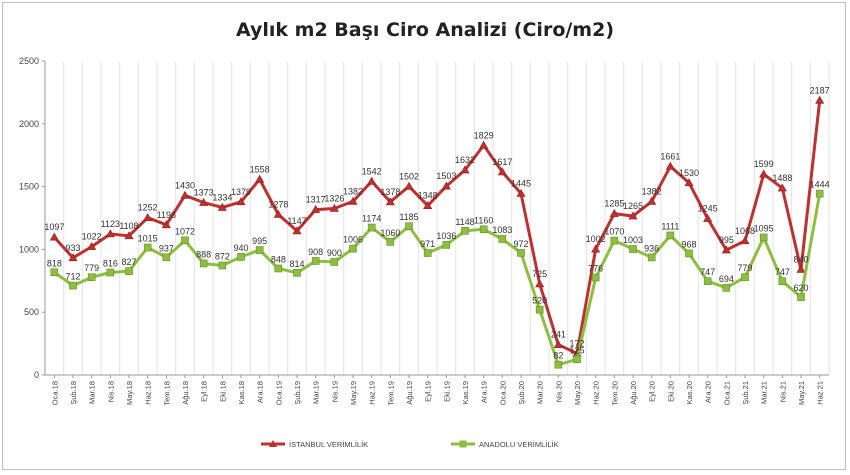 The height and width of the screenshot is (475, 850). Describe the element at coordinates (708, 209) in the screenshot. I see `data-label-series-1: 1245` at that location.